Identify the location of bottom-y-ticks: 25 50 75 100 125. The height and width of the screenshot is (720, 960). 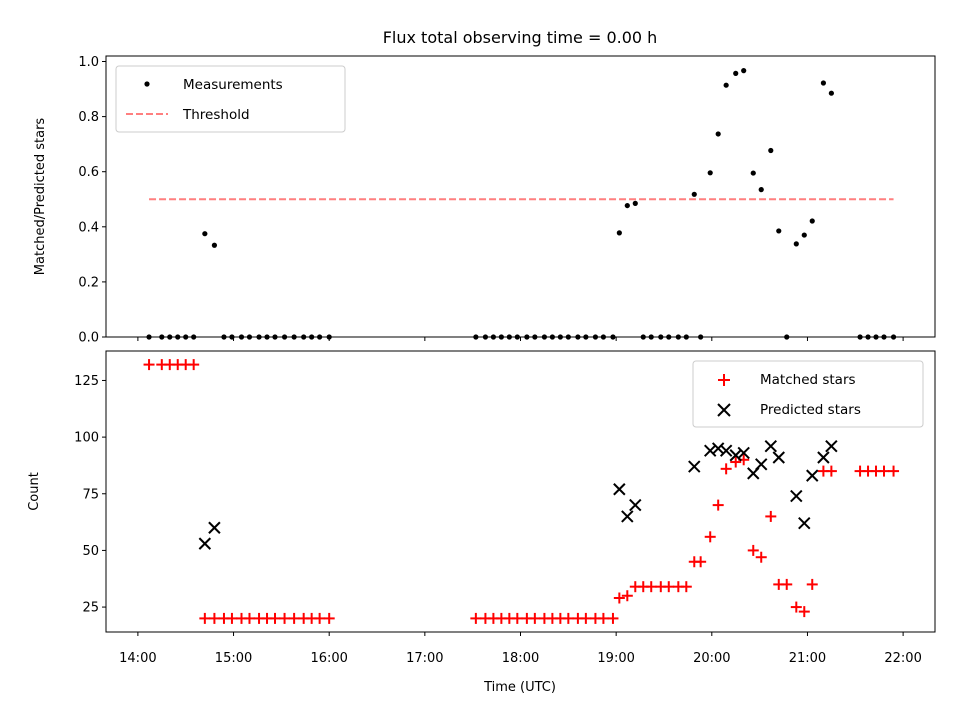
(90, 495).